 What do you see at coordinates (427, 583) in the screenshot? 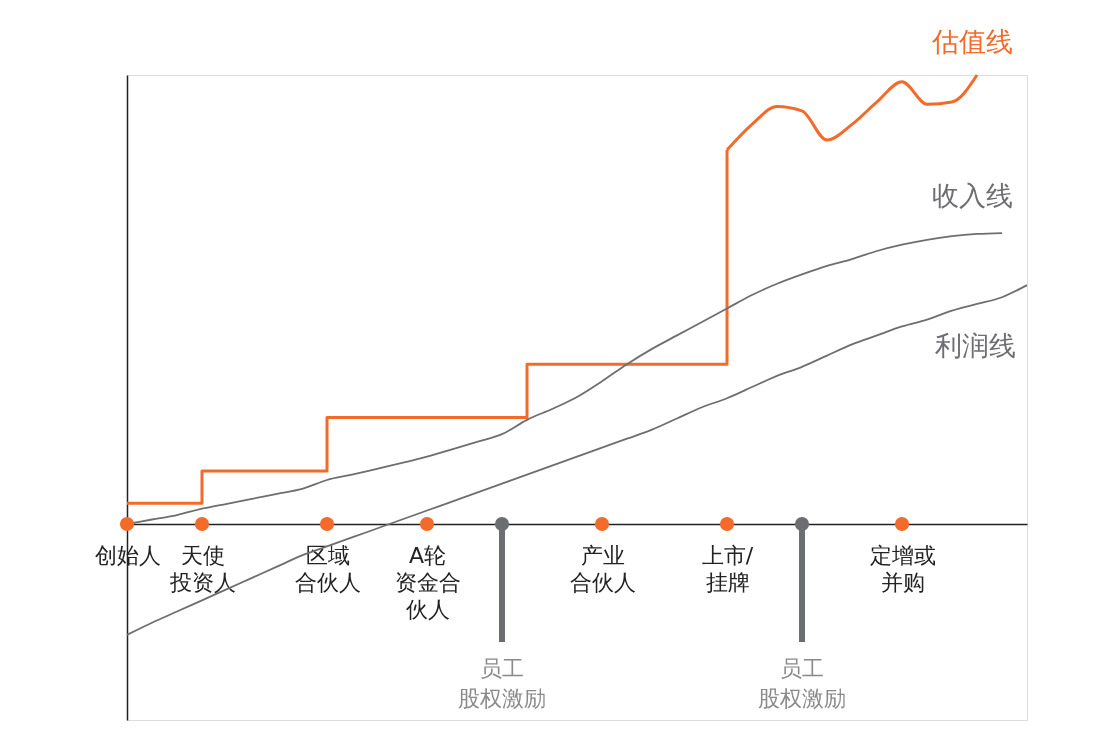
I see `x-tick-label: A轮资金合伙人` at bounding box center [427, 583].